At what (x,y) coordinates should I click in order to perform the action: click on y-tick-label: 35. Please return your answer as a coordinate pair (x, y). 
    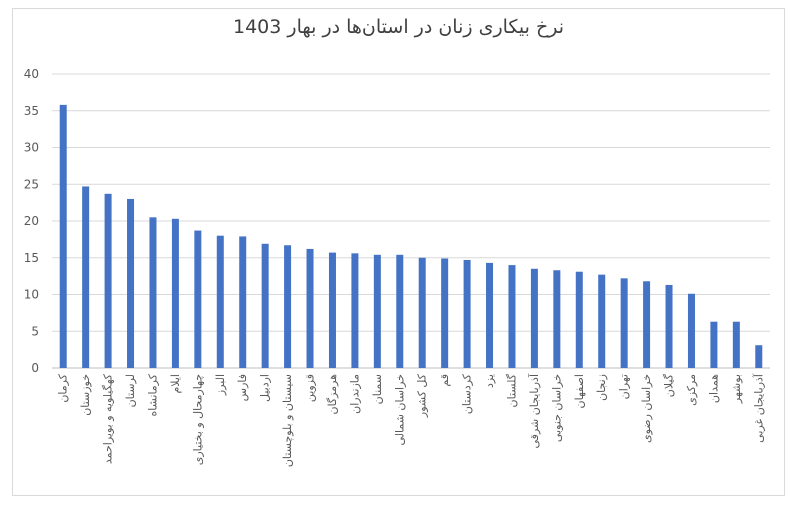
    Looking at the image, I should click on (31, 111).